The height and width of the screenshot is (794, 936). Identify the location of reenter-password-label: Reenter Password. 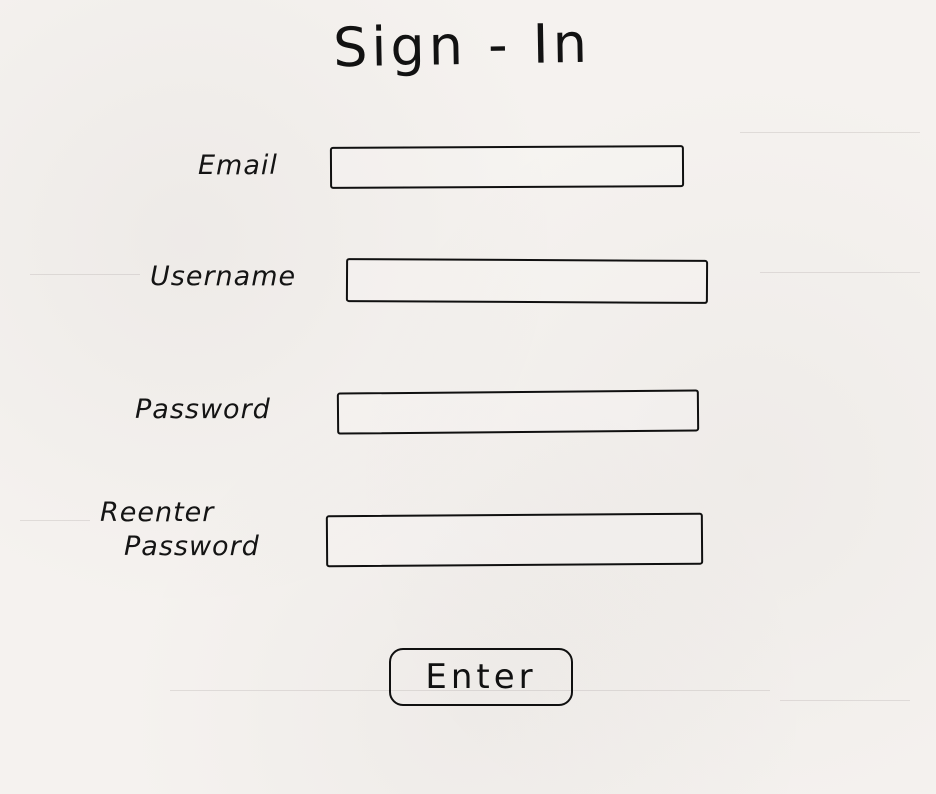
(180, 530).